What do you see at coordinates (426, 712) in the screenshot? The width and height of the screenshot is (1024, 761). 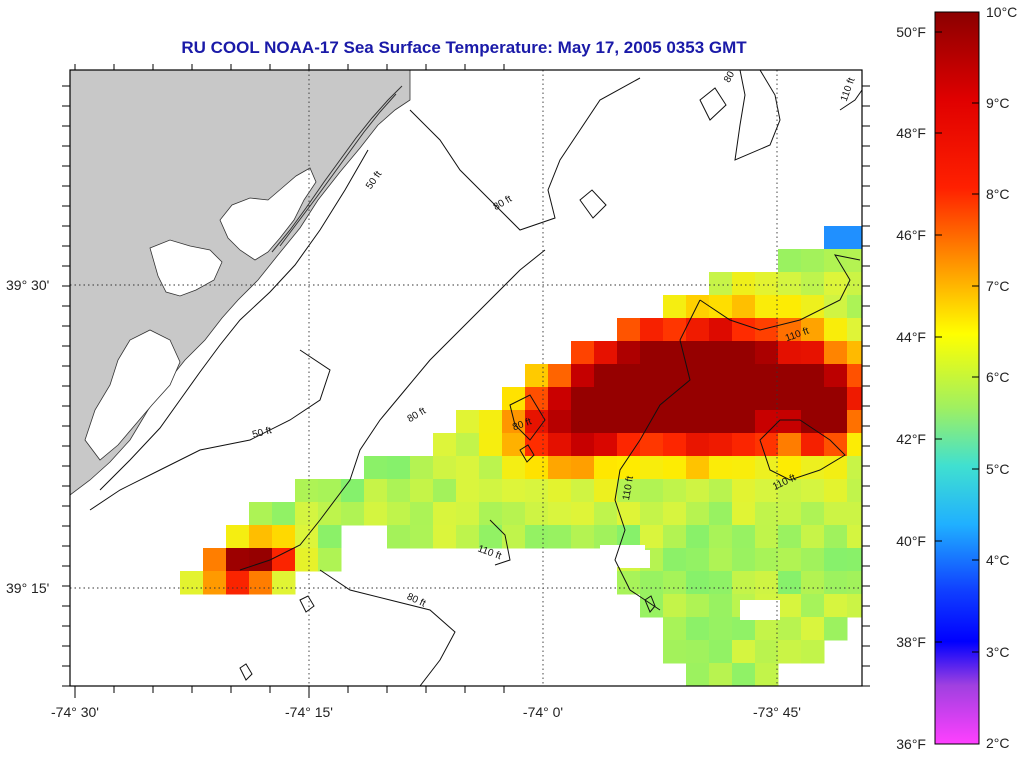 I see `longitude-labels: -74° 30' -74° 15' -74° 0' -73° 45'` at bounding box center [426, 712].